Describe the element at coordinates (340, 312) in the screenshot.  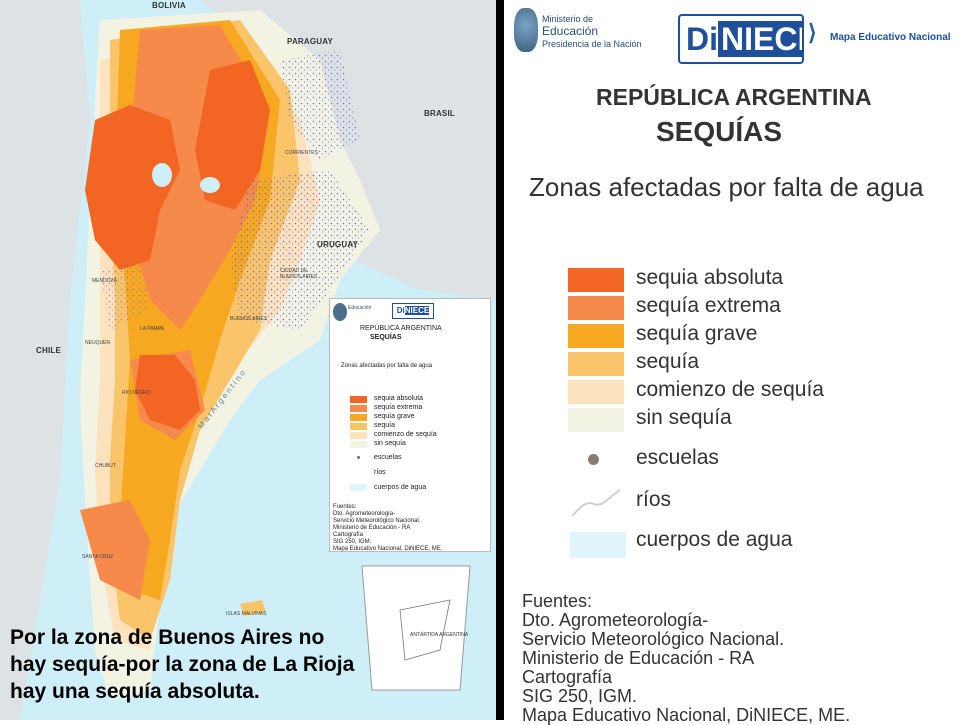
I see `seal-icon` at that location.